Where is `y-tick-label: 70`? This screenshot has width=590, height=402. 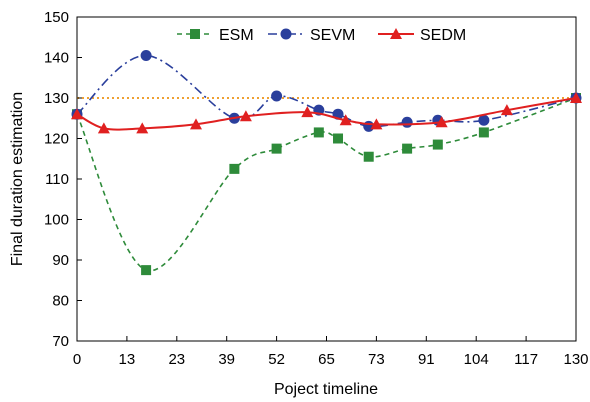
y-tick-label: 70 is located at coordinates (60, 341).